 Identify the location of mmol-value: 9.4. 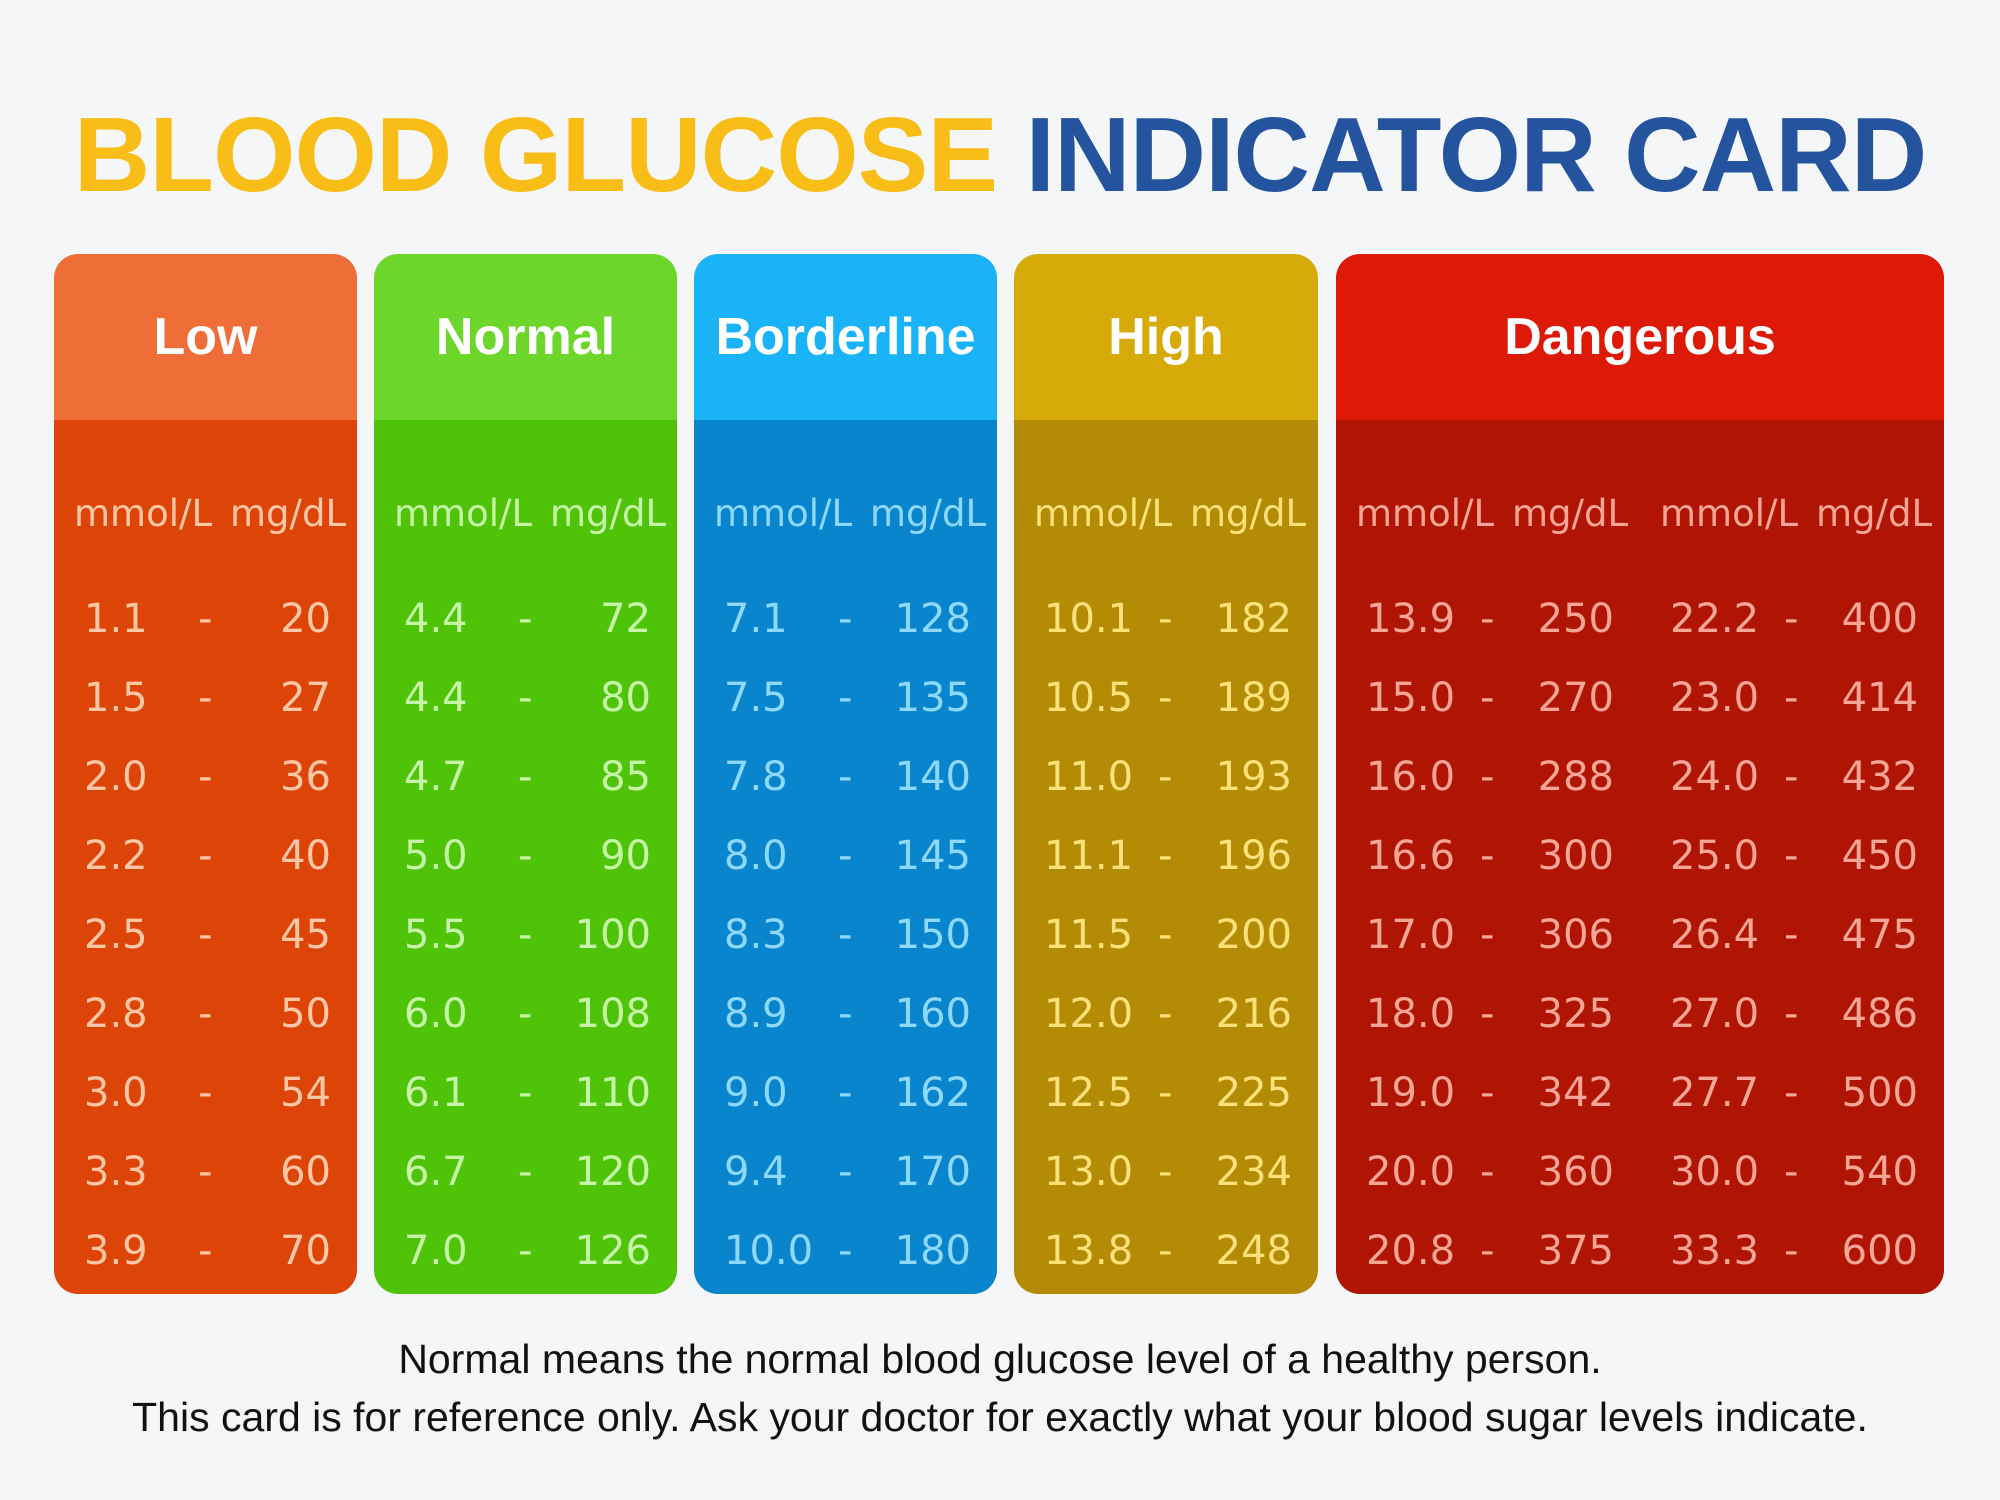
(756, 1172).